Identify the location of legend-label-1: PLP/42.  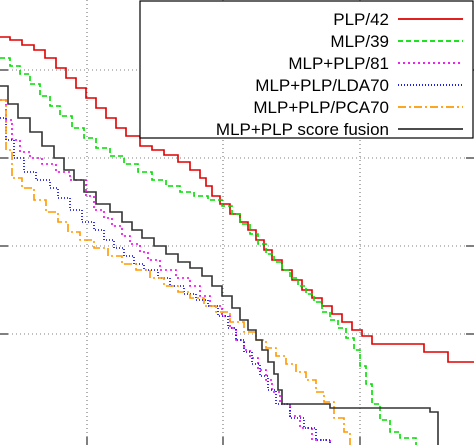
(361, 19).